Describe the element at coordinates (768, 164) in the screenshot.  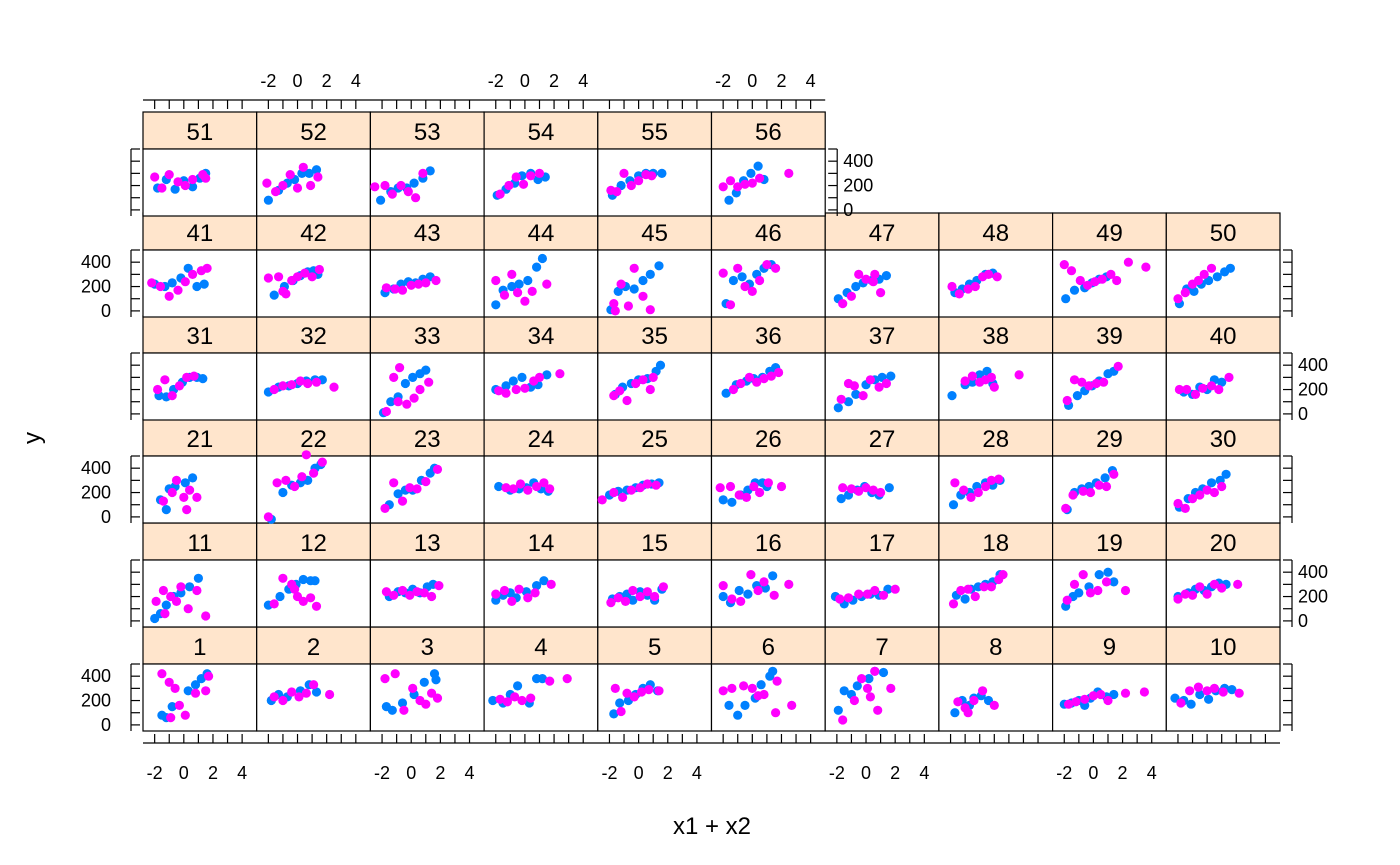
I see `panel-56: 56` at that location.